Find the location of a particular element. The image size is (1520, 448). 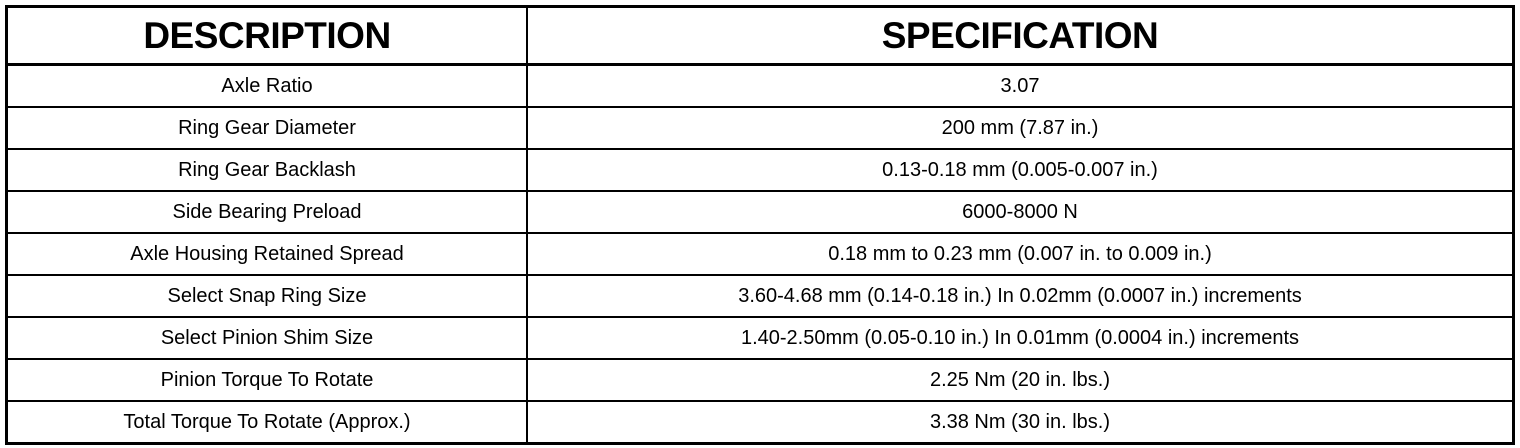

table-row: Ring Gear Diameter 200 mm (7.87 in.) is located at coordinates (760, 128).